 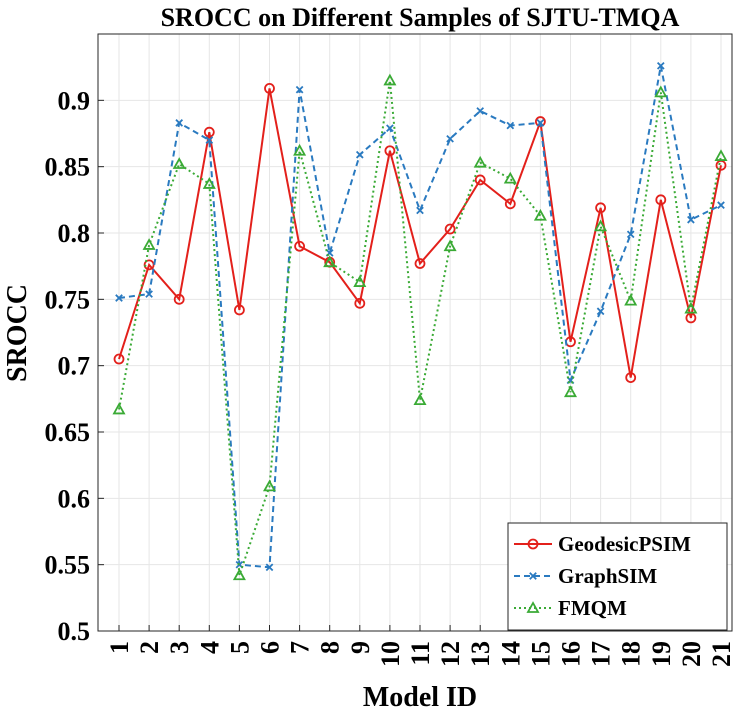 I want to click on x-tick-label: 7, so click(x=300, y=647).